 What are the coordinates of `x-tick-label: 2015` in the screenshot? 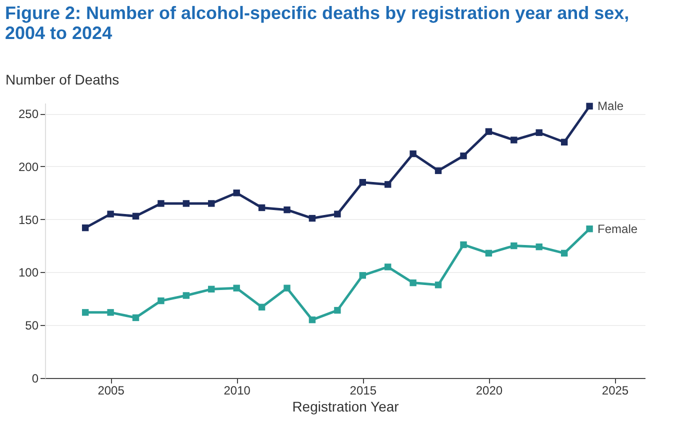 It's located at (363, 391).